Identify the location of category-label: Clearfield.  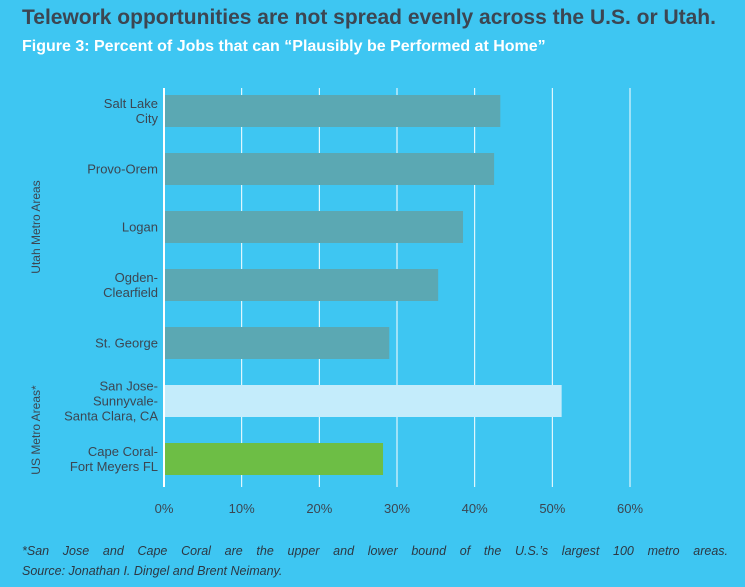
(130, 292).